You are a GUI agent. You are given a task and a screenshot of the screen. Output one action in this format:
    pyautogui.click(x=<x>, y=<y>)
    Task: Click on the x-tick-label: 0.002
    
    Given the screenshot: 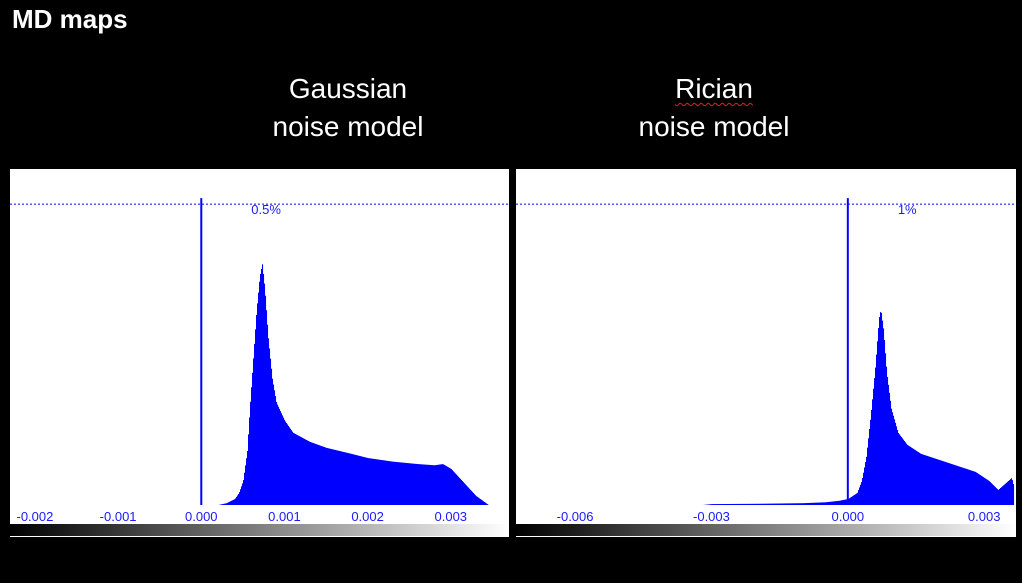 What is the action you would take?
    pyautogui.click(x=367, y=516)
    